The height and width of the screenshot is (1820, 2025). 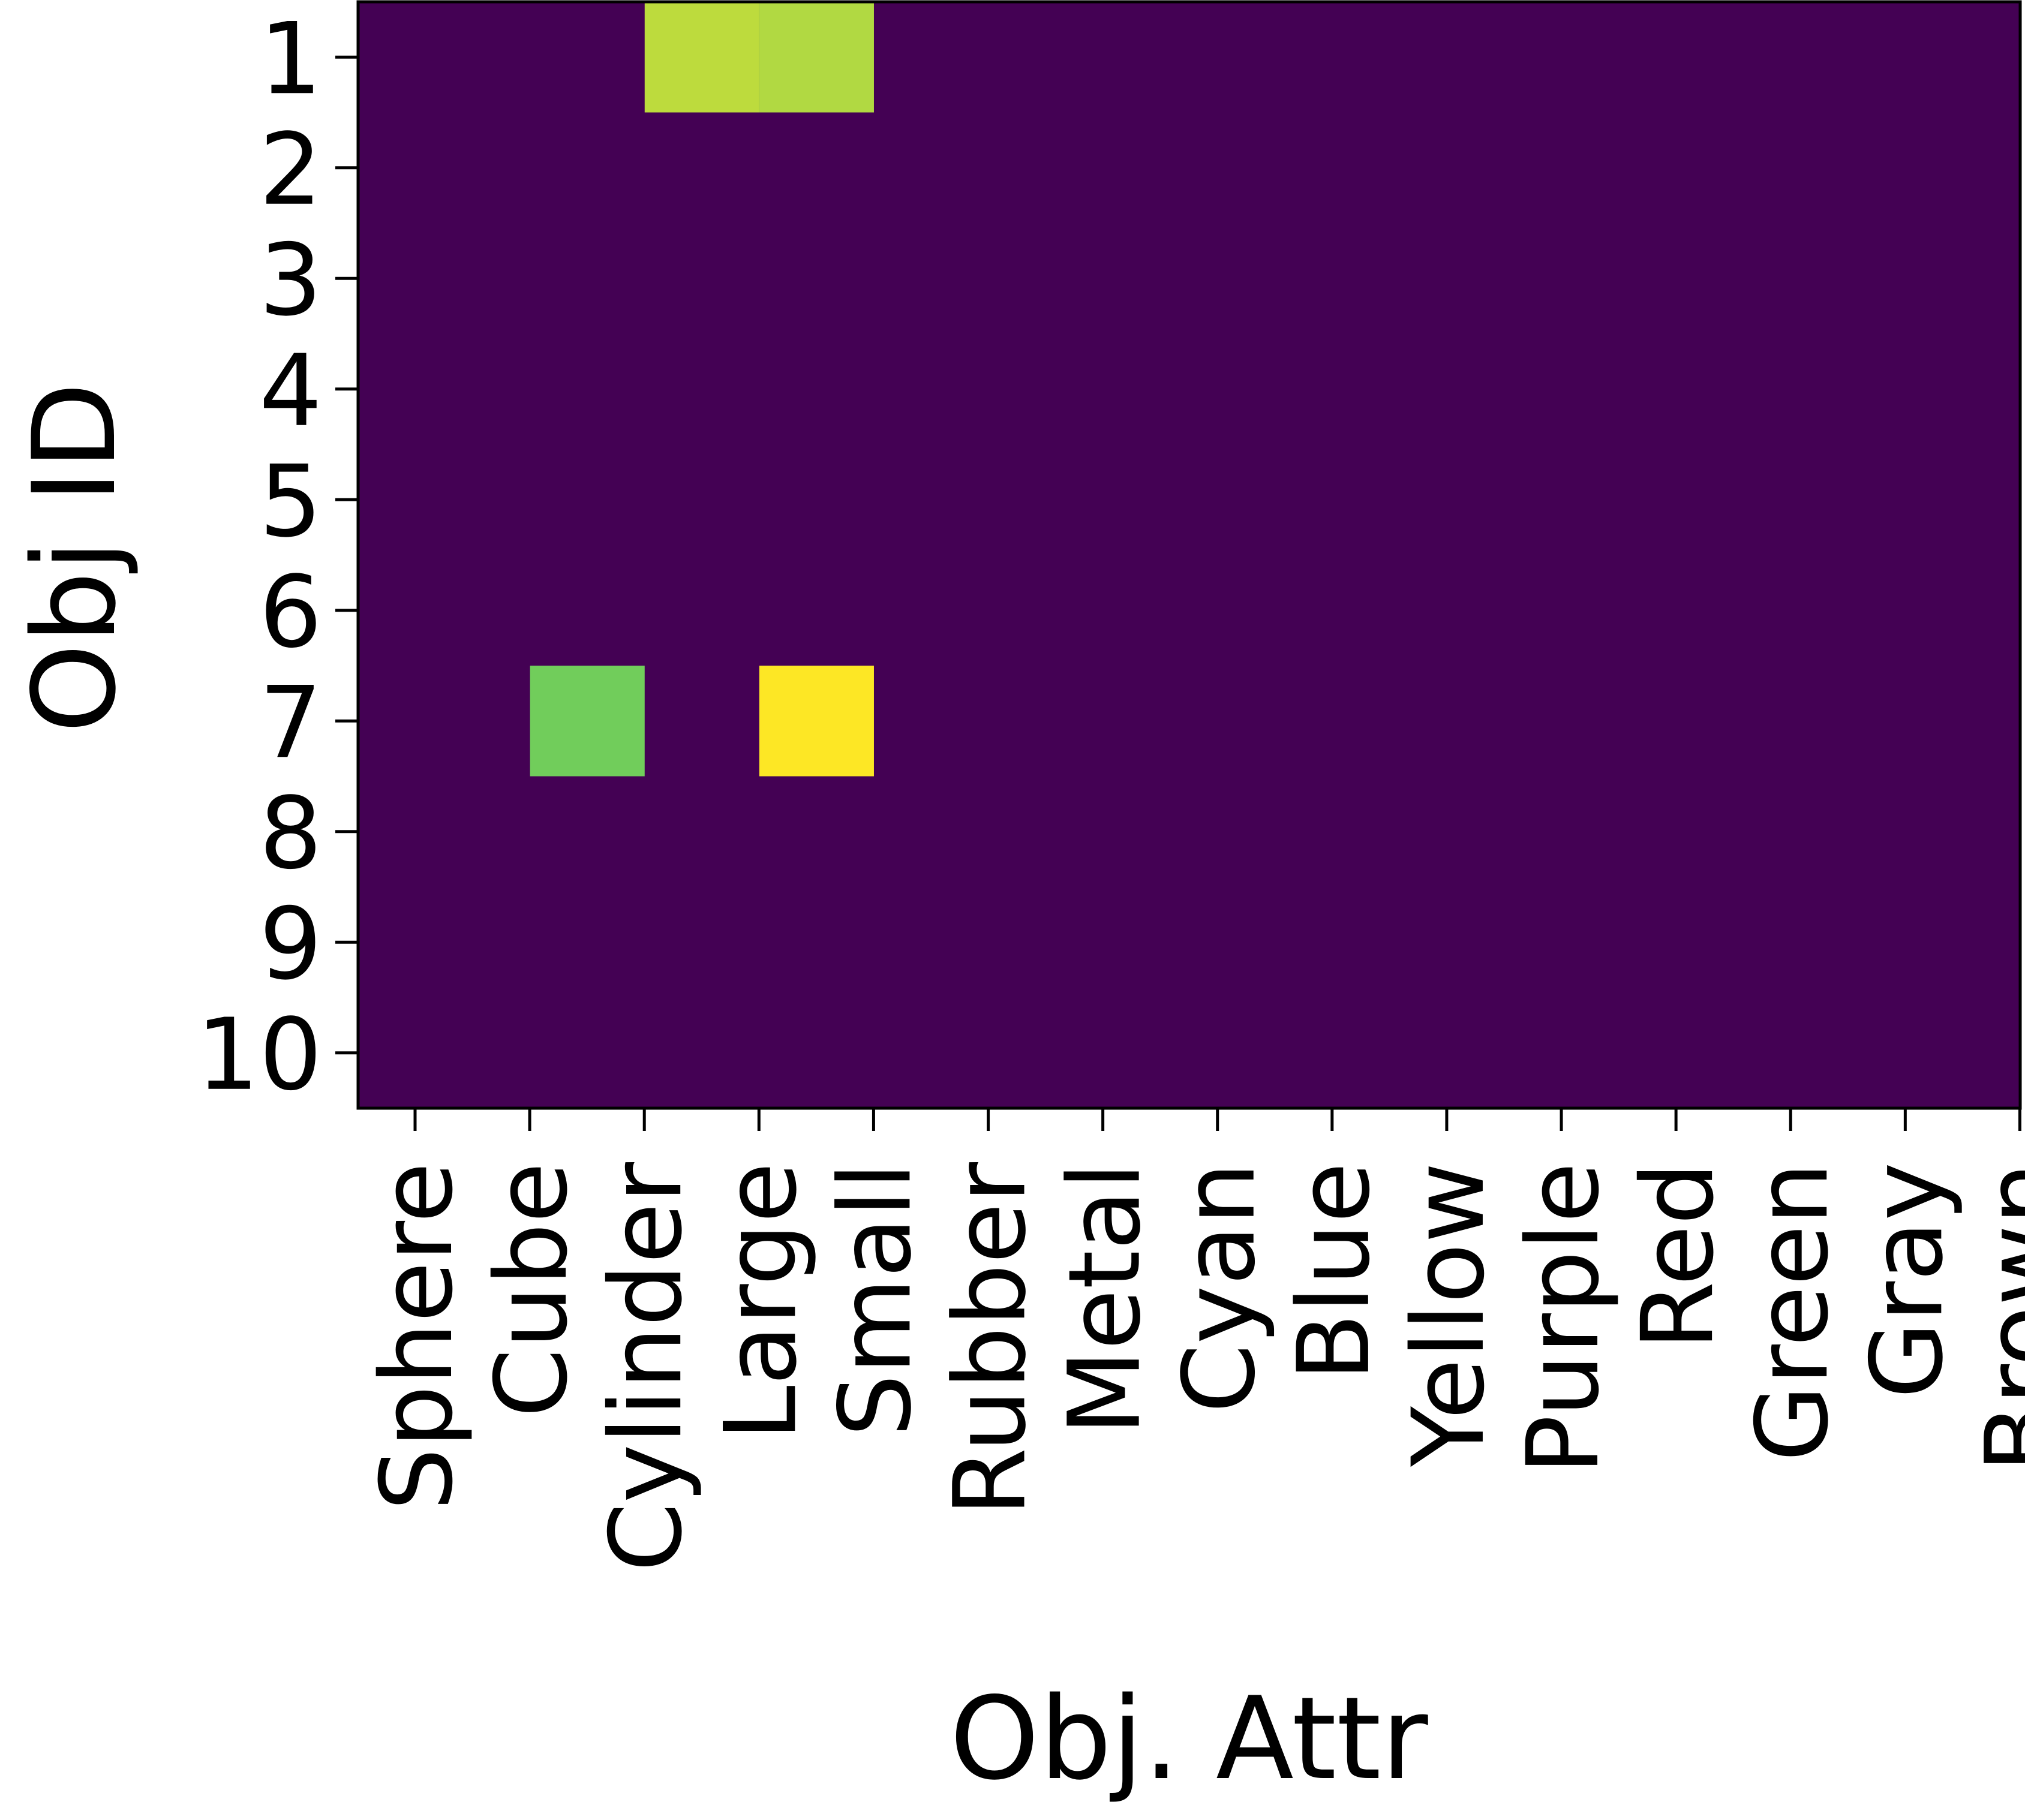 I want to click on y-tick-label: 9, so click(x=290, y=943).